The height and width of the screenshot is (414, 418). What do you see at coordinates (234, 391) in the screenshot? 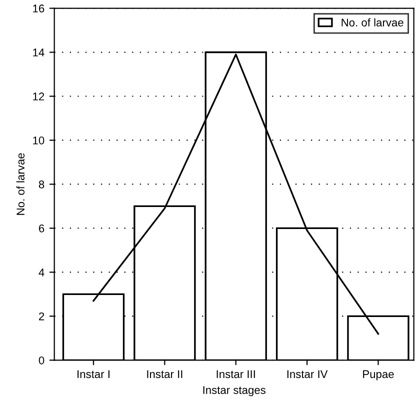
I see `x-axis-title: Instar stages` at bounding box center [234, 391].